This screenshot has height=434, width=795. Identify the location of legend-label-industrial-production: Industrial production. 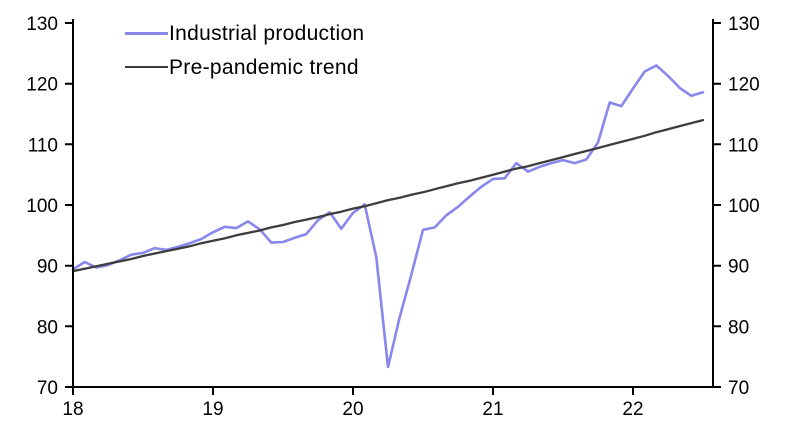
(267, 33).